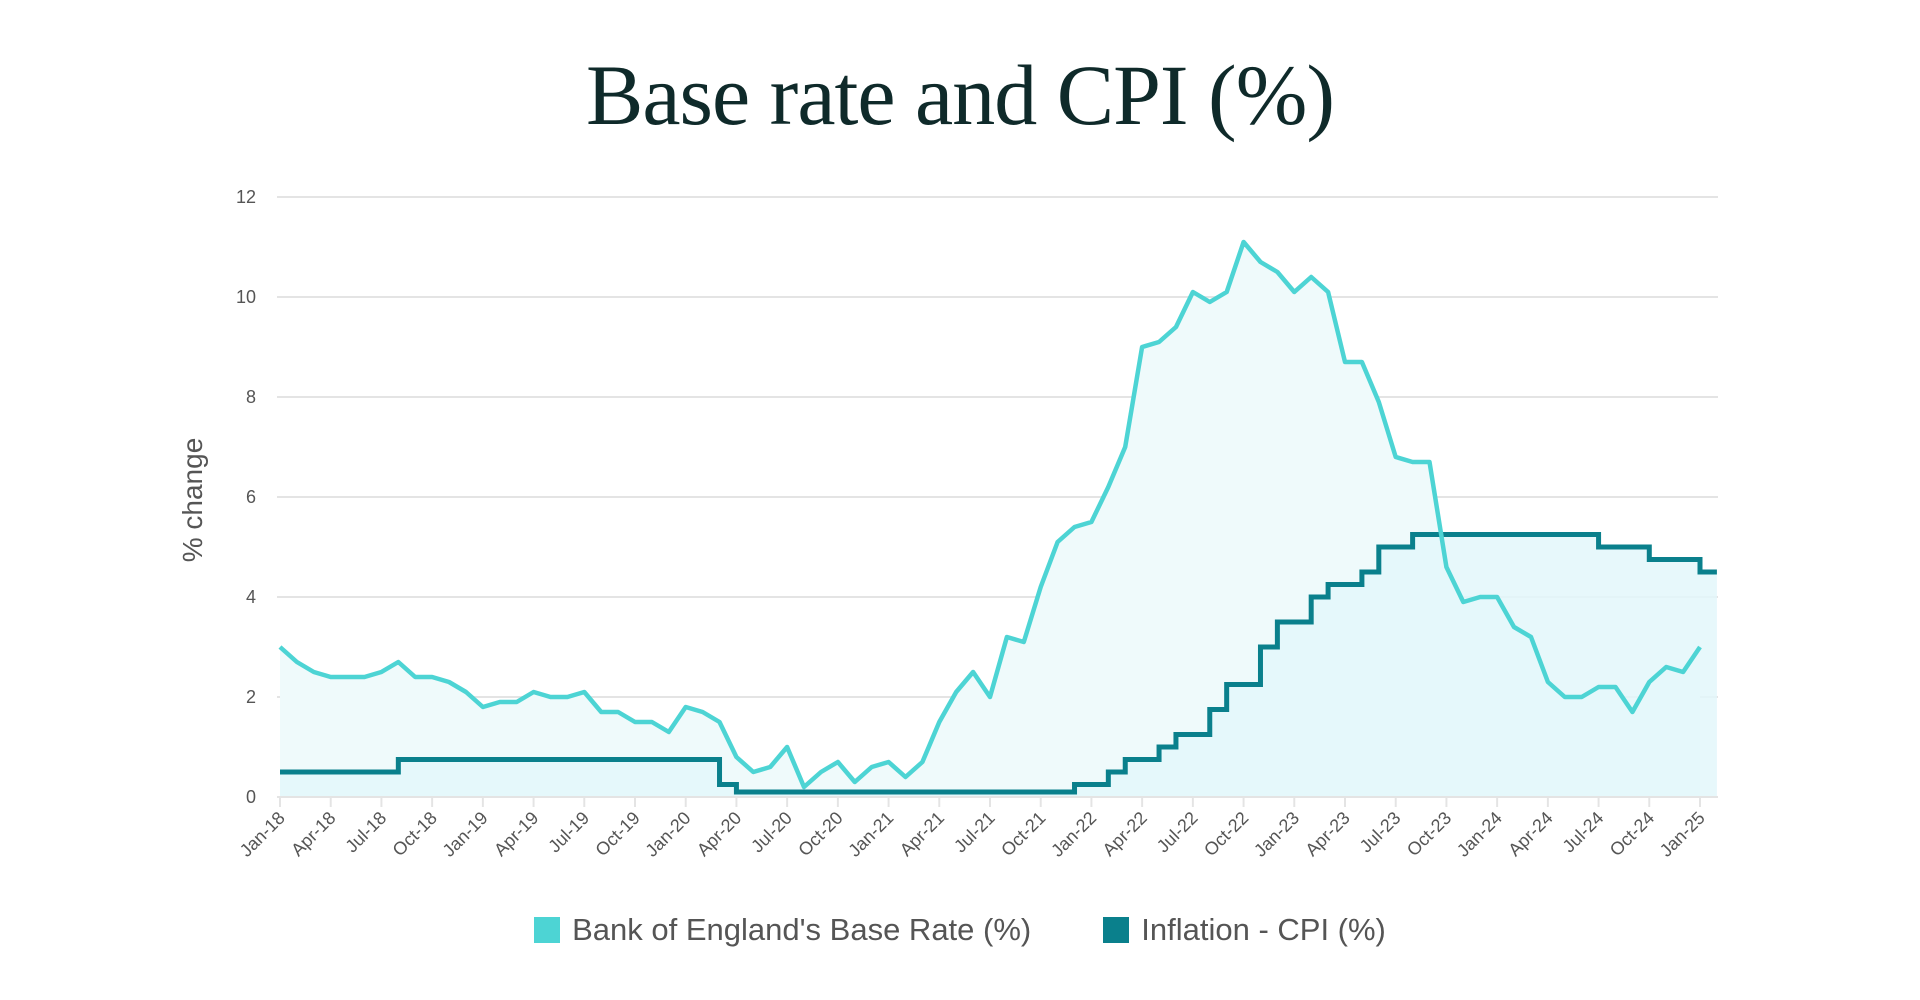  I want to click on legend-label: Bank of England's Base Rate (%), so click(802, 929).